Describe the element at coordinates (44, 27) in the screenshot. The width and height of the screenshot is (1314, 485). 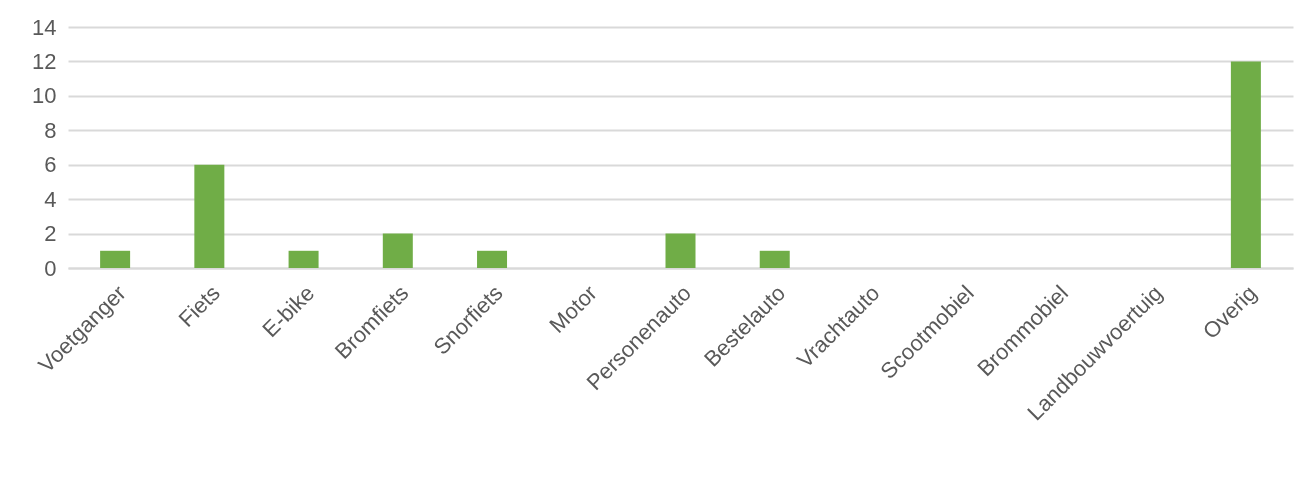
I see `y-tick-label: 14` at that location.